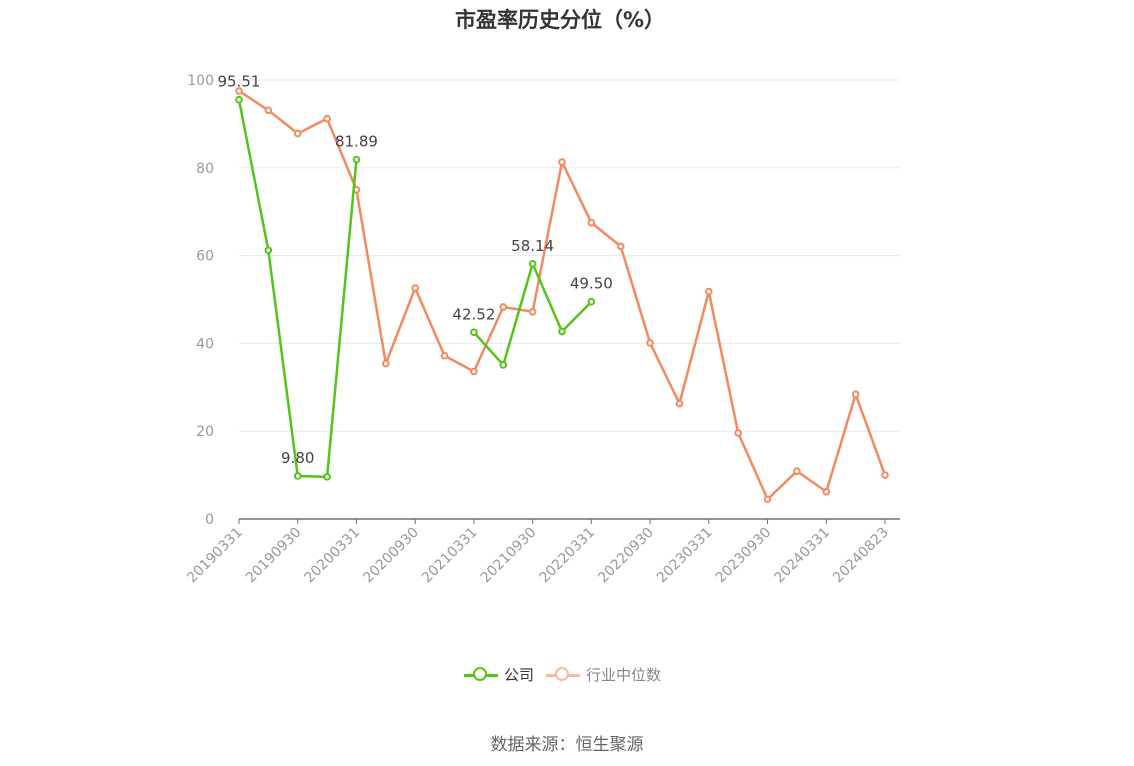  I want to click on x-tick-label: 20240331, so click(802, 556).